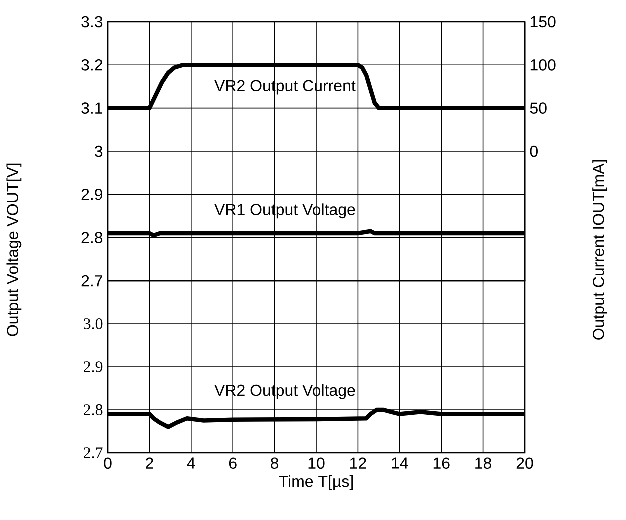 The height and width of the screenshot is (520, 626). What do you see at coordinates (400, 463) in the screenshot?
I see `x-tick-label: 14` at bounding box center [400, 463].